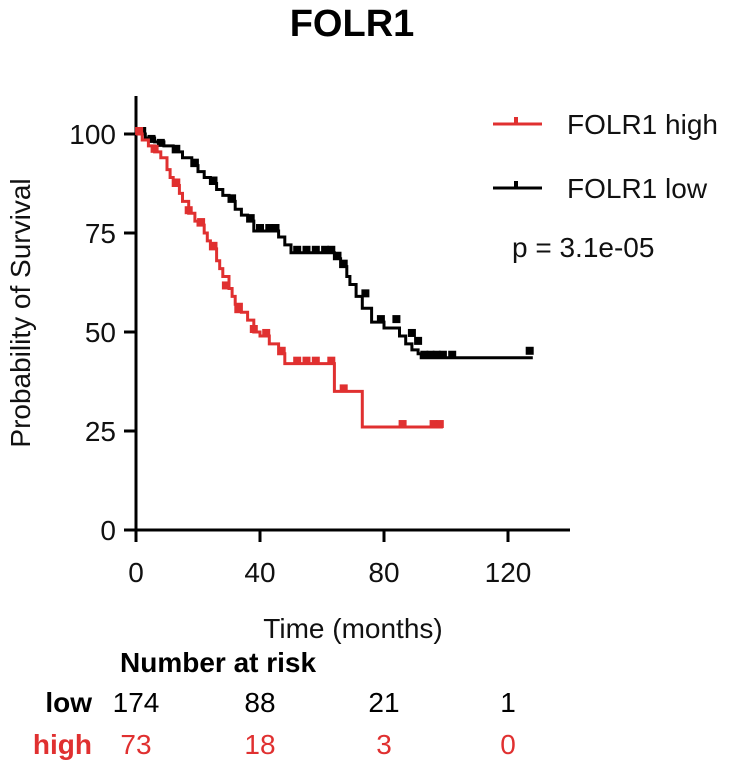  What do you see at coordinates (383, 572) in the screenshot?
I see `x-tick-label: 80` at bounding box center [383, 572].